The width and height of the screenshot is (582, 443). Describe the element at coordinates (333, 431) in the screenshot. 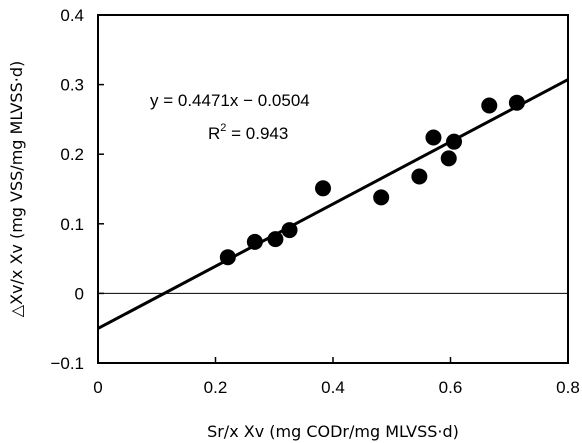

I see `x-axis-title: Sr/x Xv (mg CODr/mg MLVSS·d)` at that location.